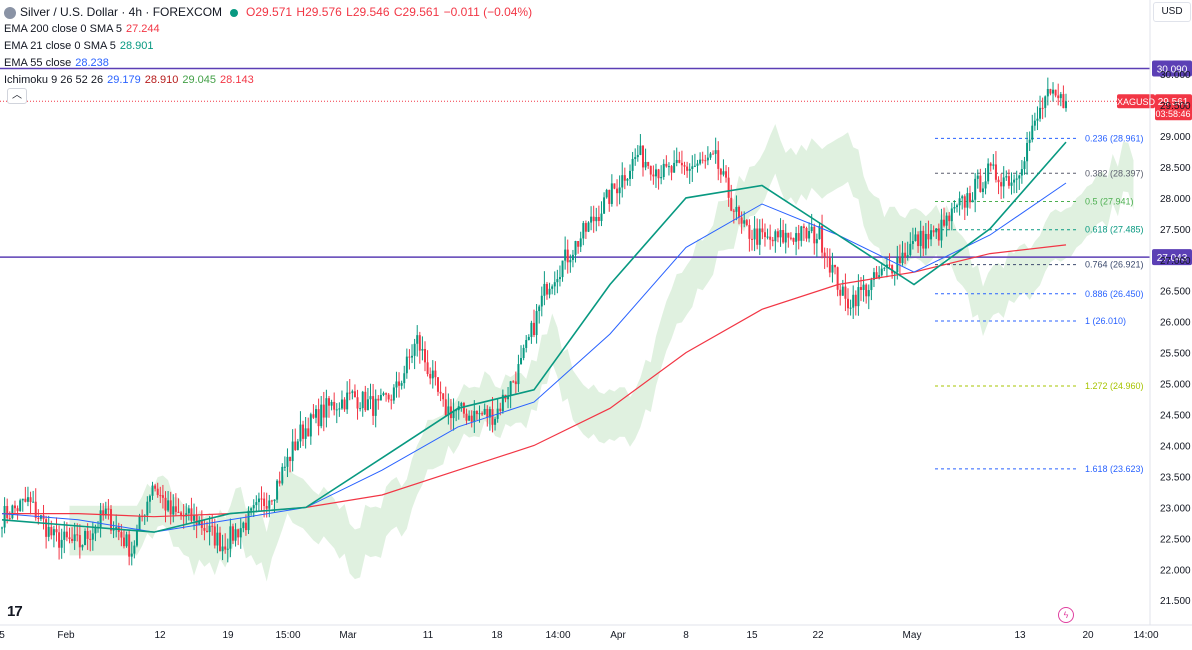  Describe the element at coordinates (268, 46) in the screenshot. I see `indicator-ema21: EMA 21 close 0 SMA 5 28.901` at that location.